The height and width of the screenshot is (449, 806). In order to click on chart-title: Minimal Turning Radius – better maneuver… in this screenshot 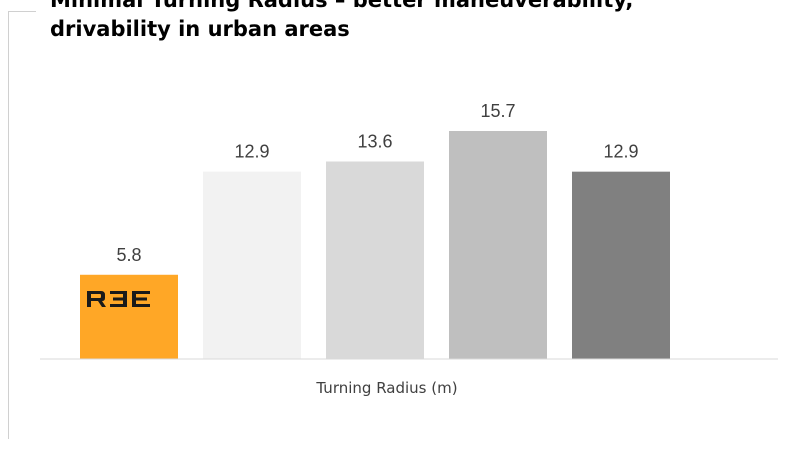, I will do `click(420, 22)`.